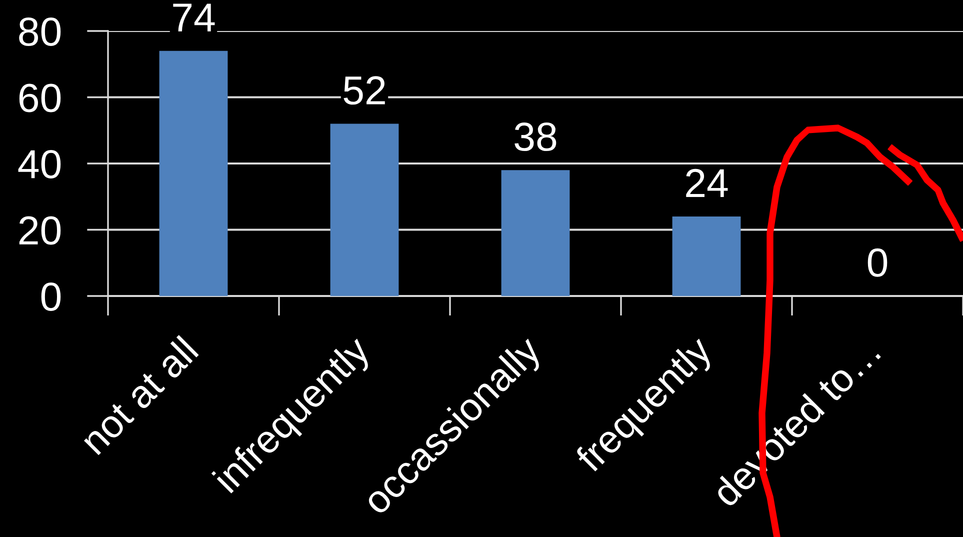  I want to click on data-label: 38, so click(535, 137).